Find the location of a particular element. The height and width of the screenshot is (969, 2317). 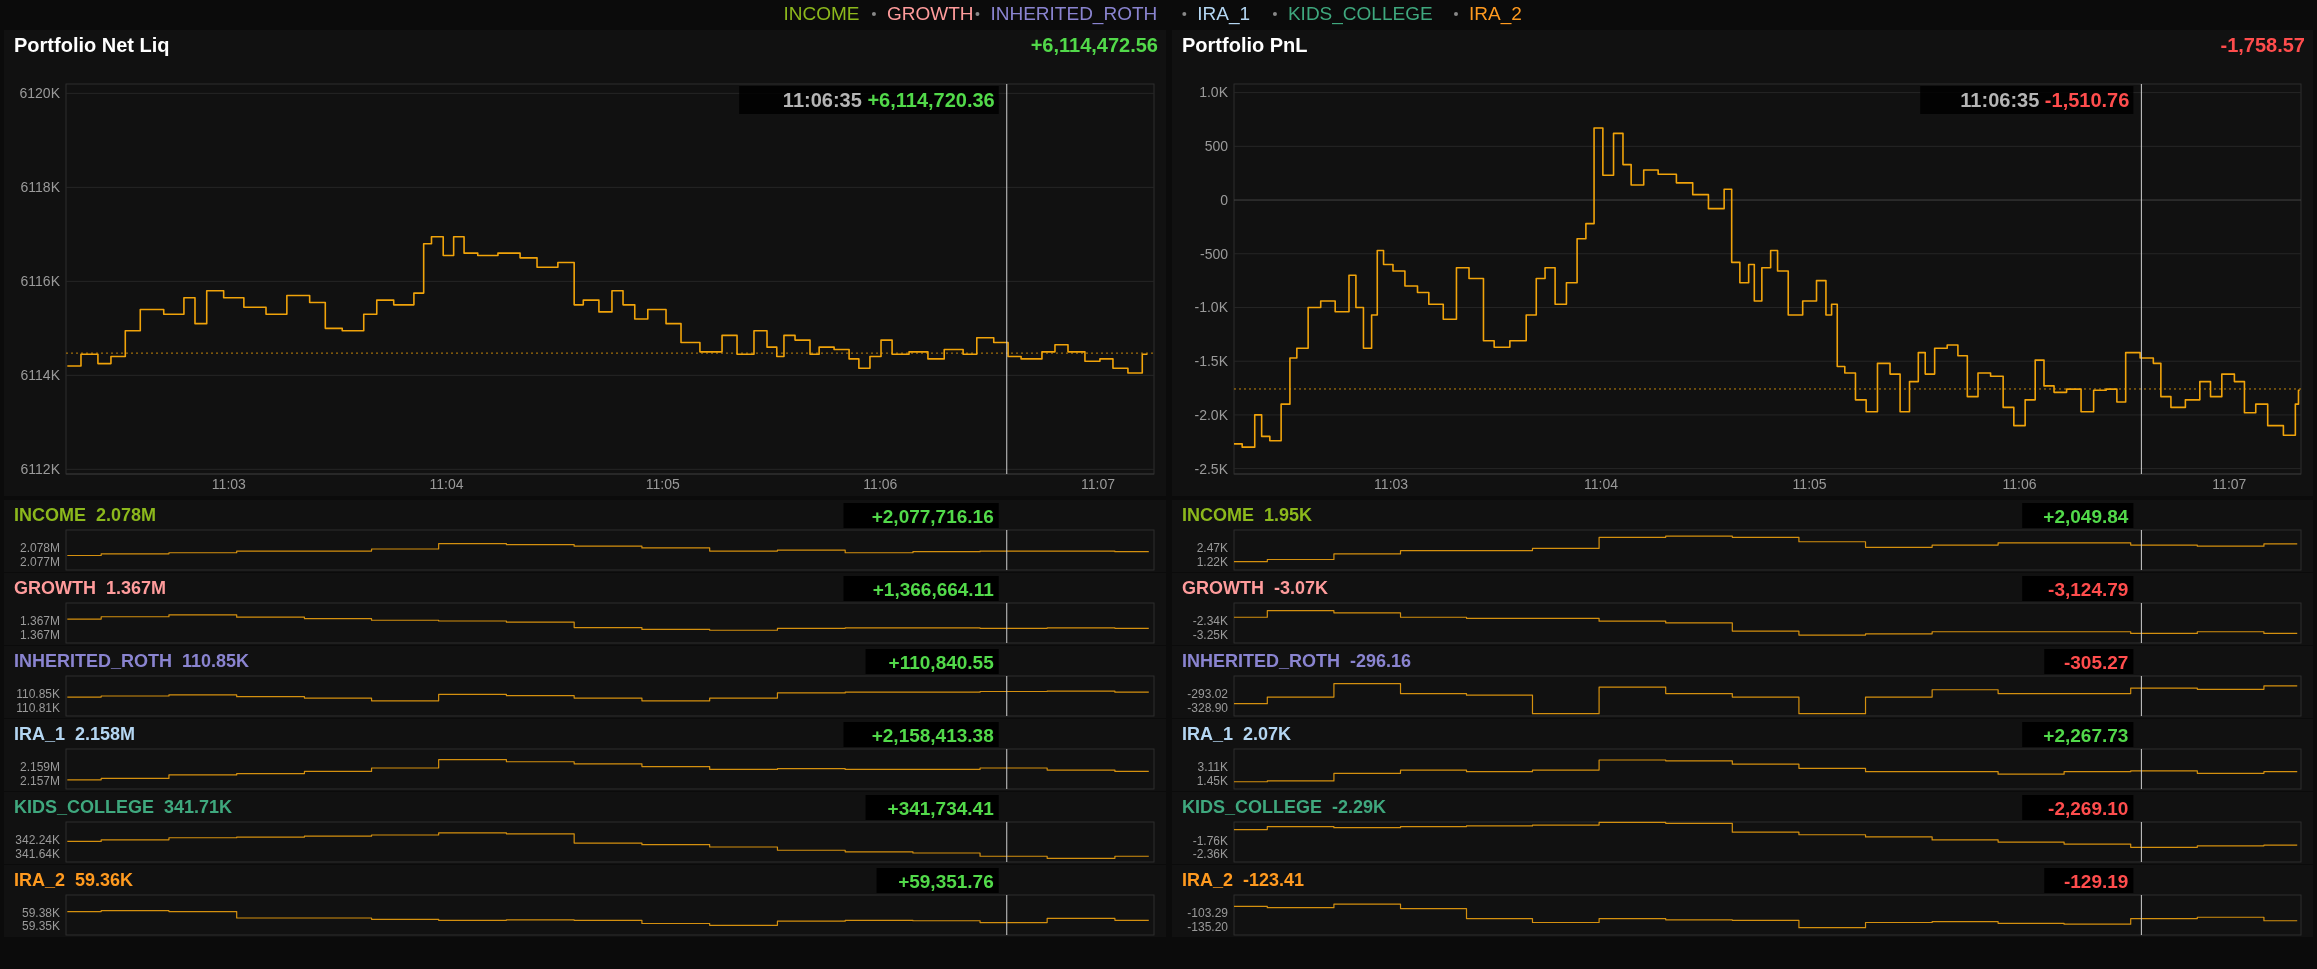

y-tick-label: 500 is located at coordinates (1216, 146).